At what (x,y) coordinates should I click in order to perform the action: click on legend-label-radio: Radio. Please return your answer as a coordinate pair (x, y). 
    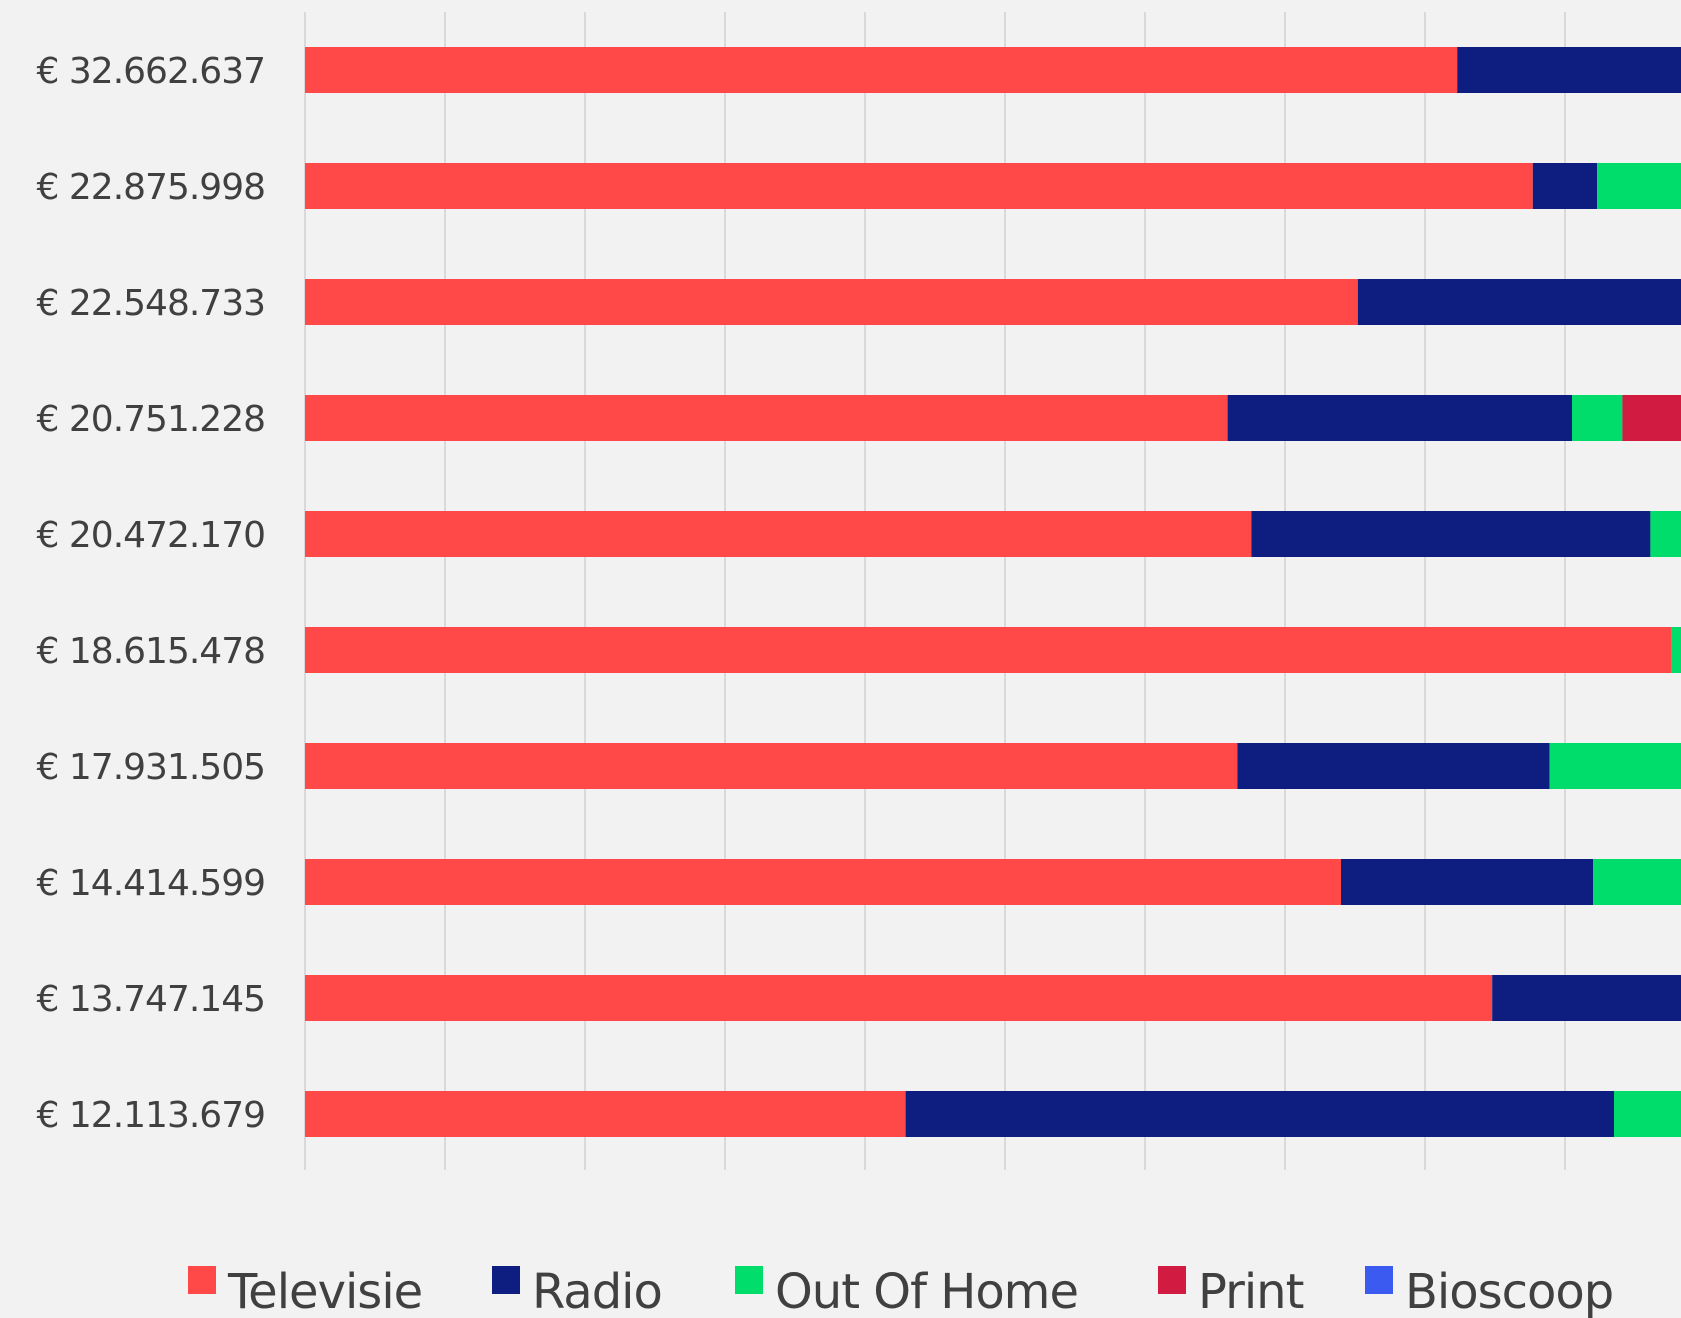
    Looking at the image, I should click on (597, 1291).